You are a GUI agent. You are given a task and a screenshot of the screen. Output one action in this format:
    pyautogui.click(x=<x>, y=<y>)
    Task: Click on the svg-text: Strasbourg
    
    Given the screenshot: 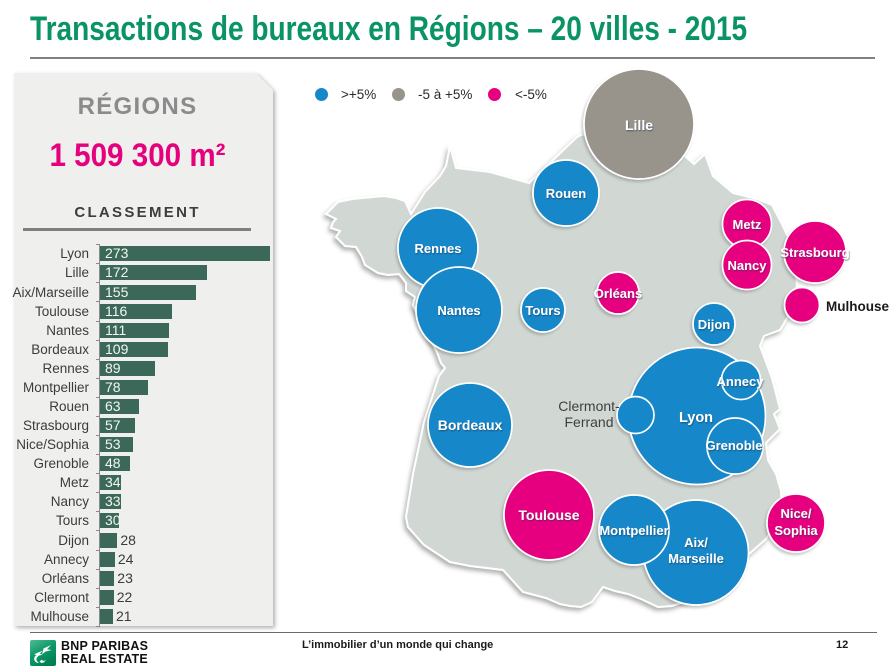 What is the action you would take?
    pyautogui.click(x=814, y=252)
    